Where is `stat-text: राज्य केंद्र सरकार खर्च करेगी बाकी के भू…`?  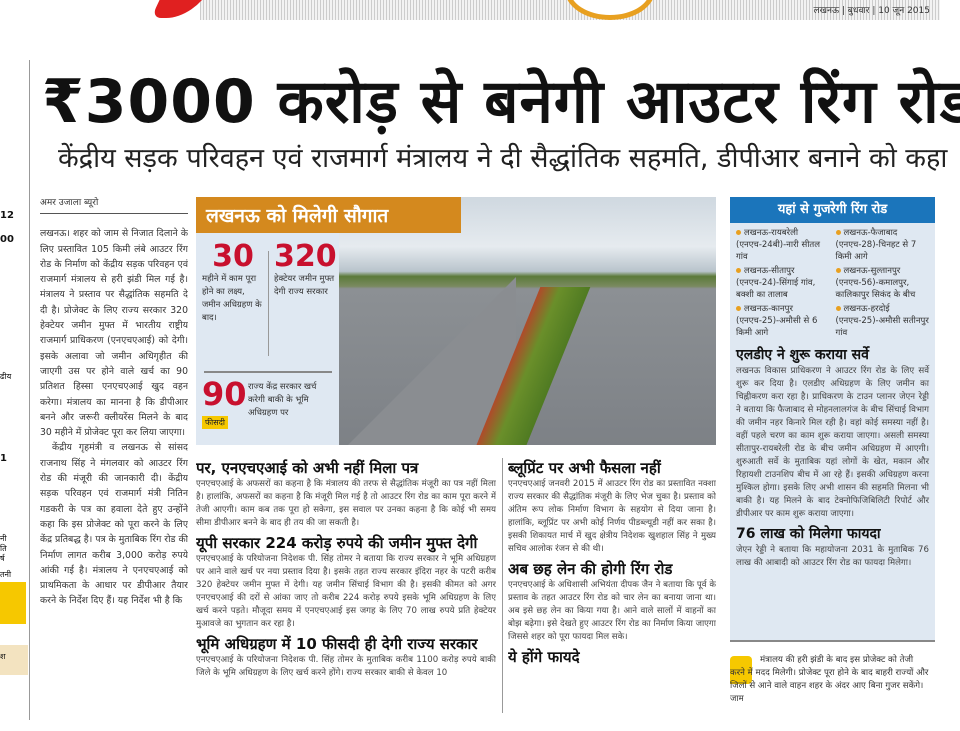
stat-text: राज्य केंद्र सरकार खर्च करेगी बाकी के भू… is located at coordinates (282, 400).